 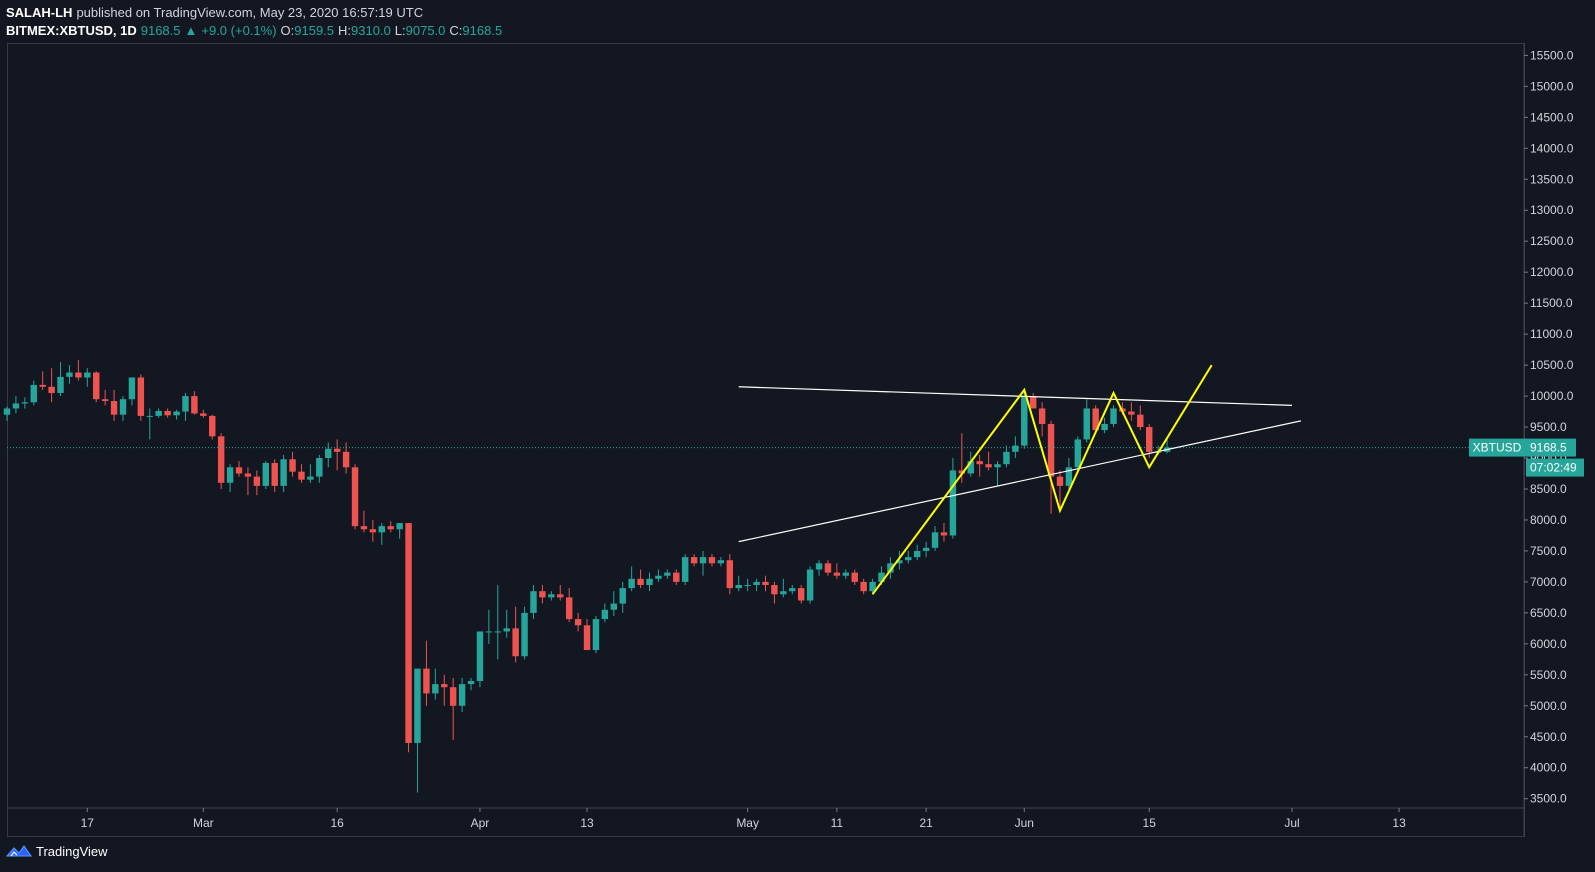 I want to click on open-value: 9159.5, so click(x=314, y=30).